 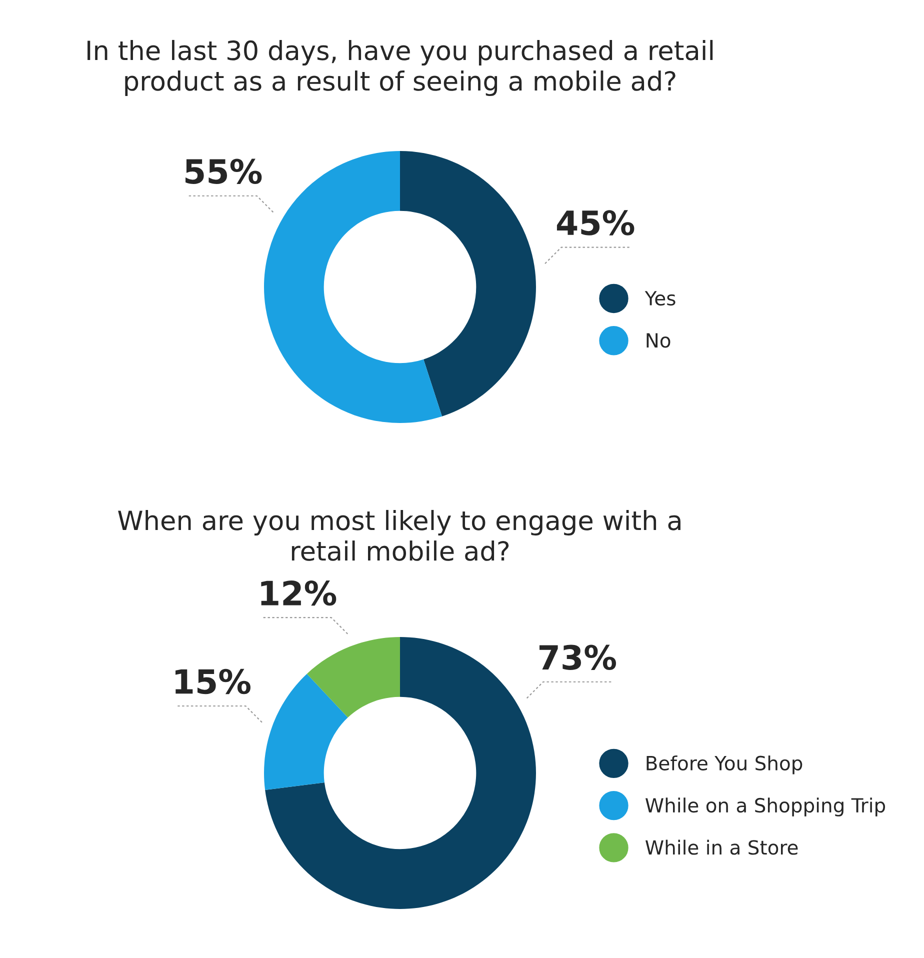 I want to click on legend-label: Before You Shop, so click(x=724, y=764).